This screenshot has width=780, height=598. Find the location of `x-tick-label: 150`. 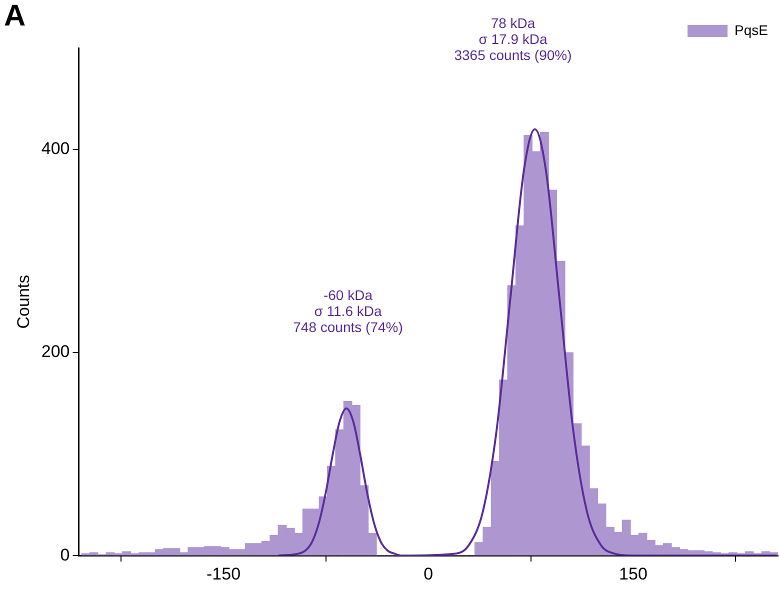

x-tick-label: 150 is located at coordinates (633, 574).